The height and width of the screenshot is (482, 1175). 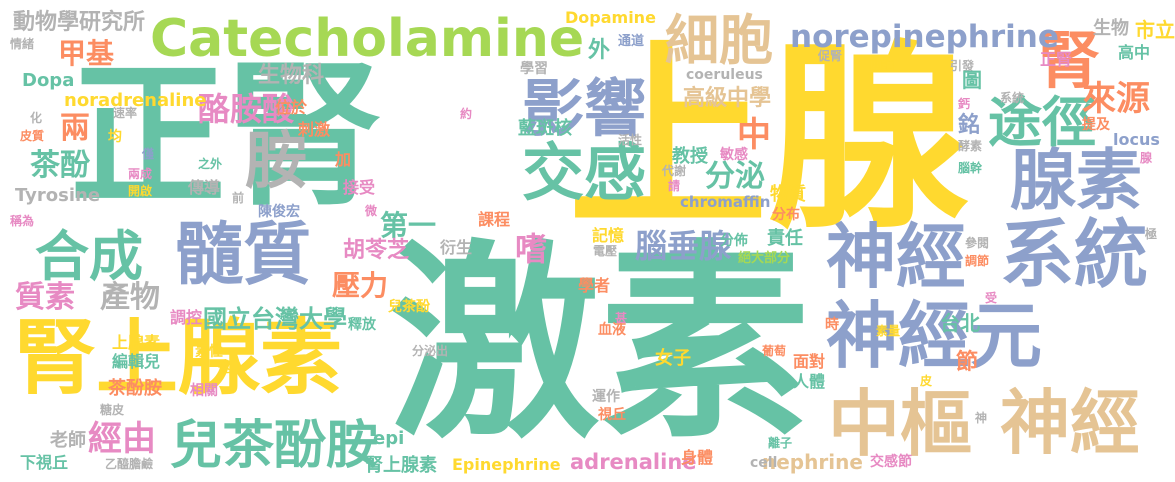 What do you see at coordinates (896, 257) in the screenshot?
I see `word-shenjing-b: 神經` at bounding box center [896, 257].